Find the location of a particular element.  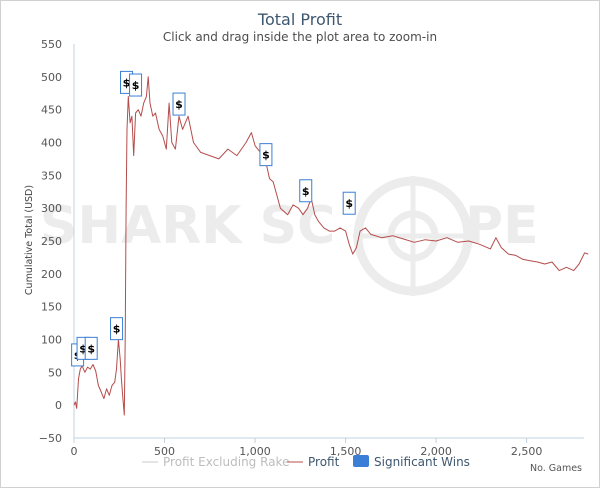

y-tick-label: −50 is located at coordinates (50, 438).